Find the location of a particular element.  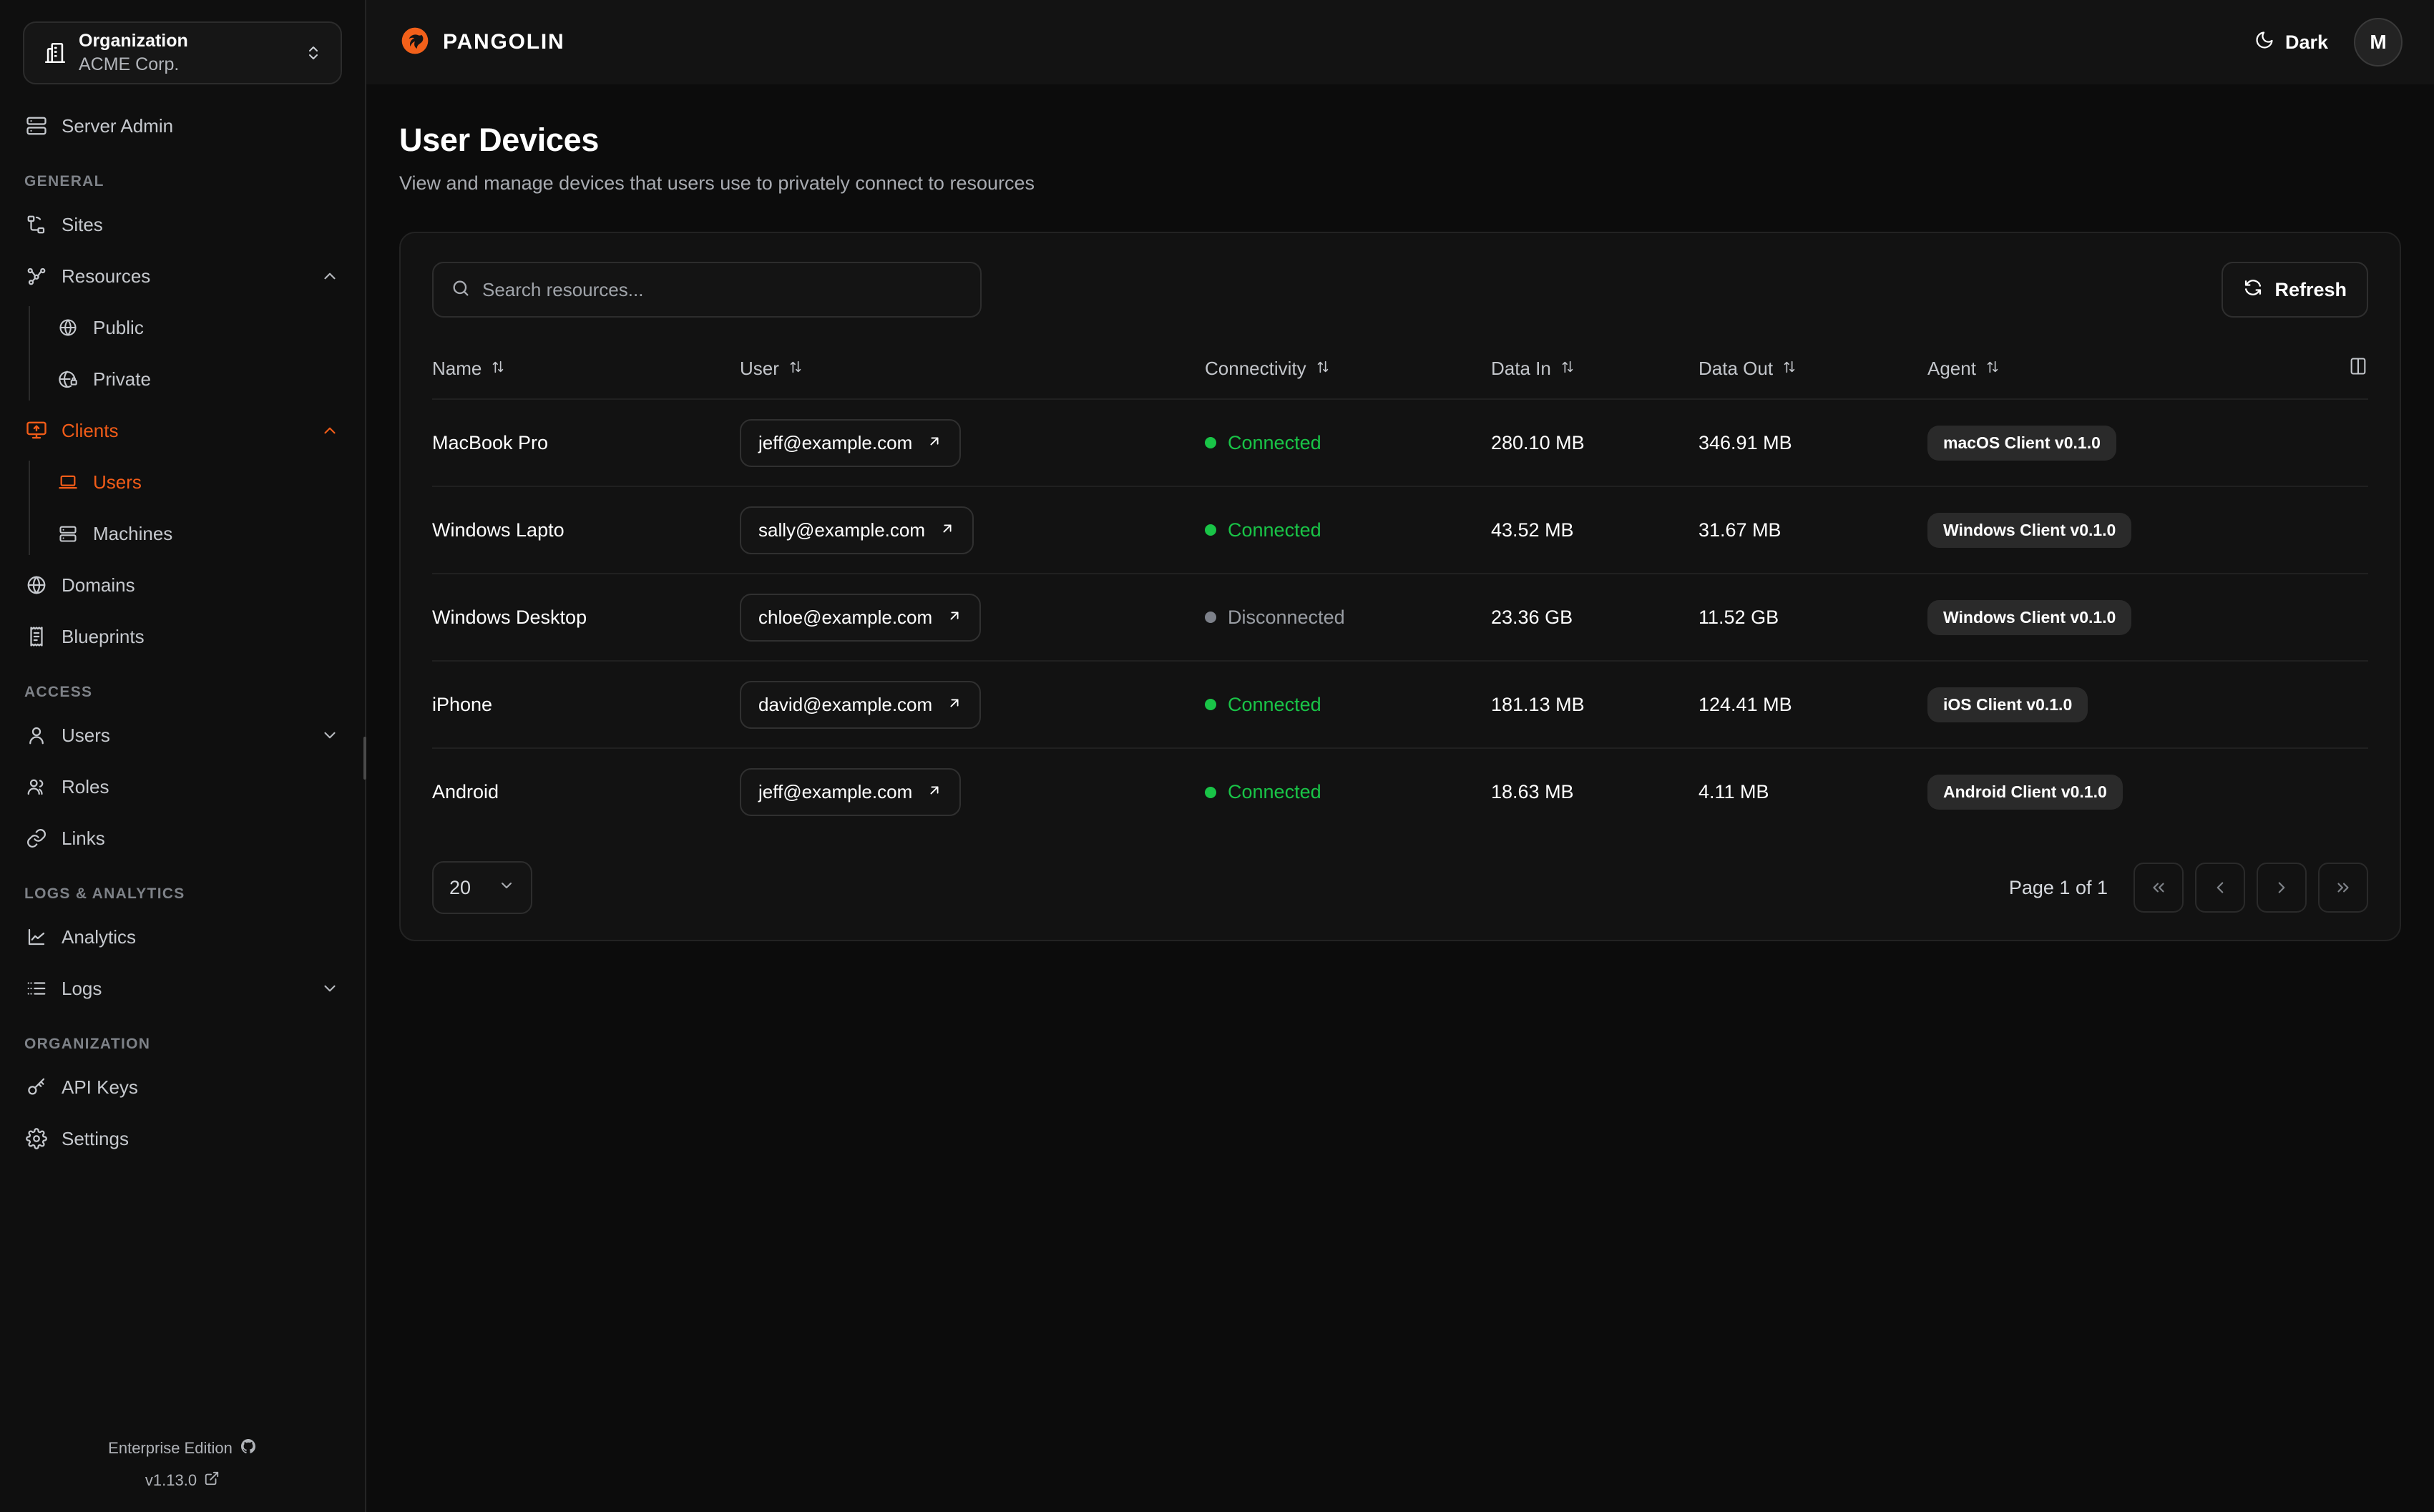

sidebar-item-domains: Domains is located at coordinates (182, 585).